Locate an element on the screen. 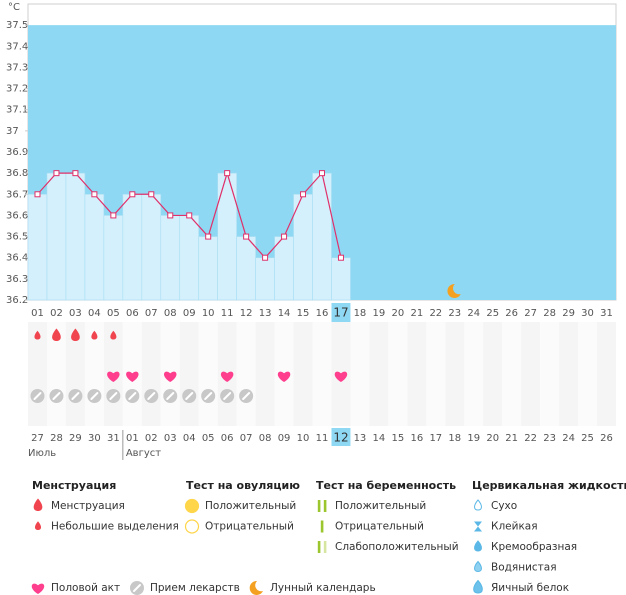 This screenshot has height=595, width=626. date-label: 04 is located at coordinates (189, 438).